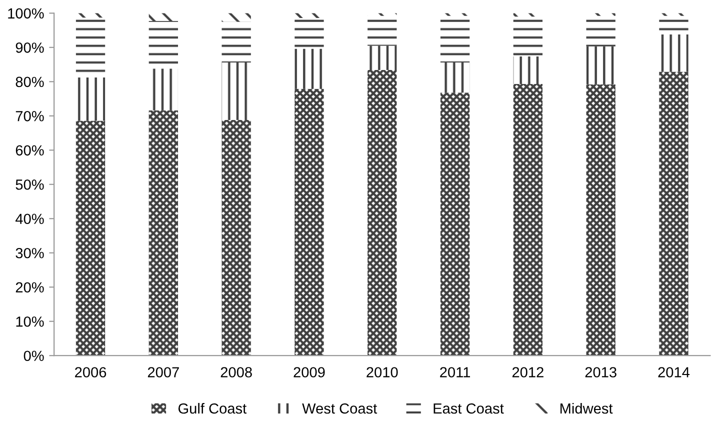 This screenshot has height=439, width=721. Describe the element at coordinates (26, 13) in the screenshot. I see `y-tick-label: 100%` at that location.